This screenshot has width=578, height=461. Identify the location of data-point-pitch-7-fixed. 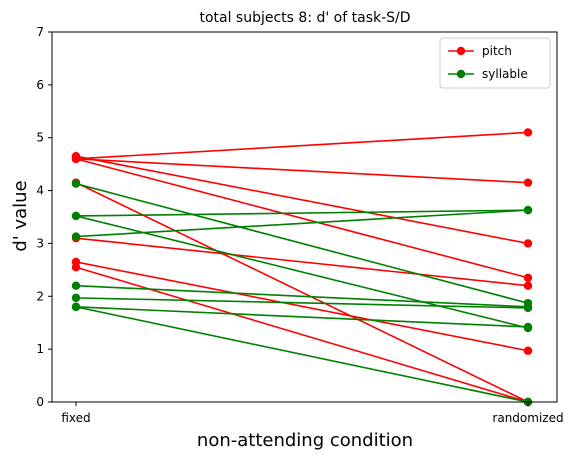
(76, 267).